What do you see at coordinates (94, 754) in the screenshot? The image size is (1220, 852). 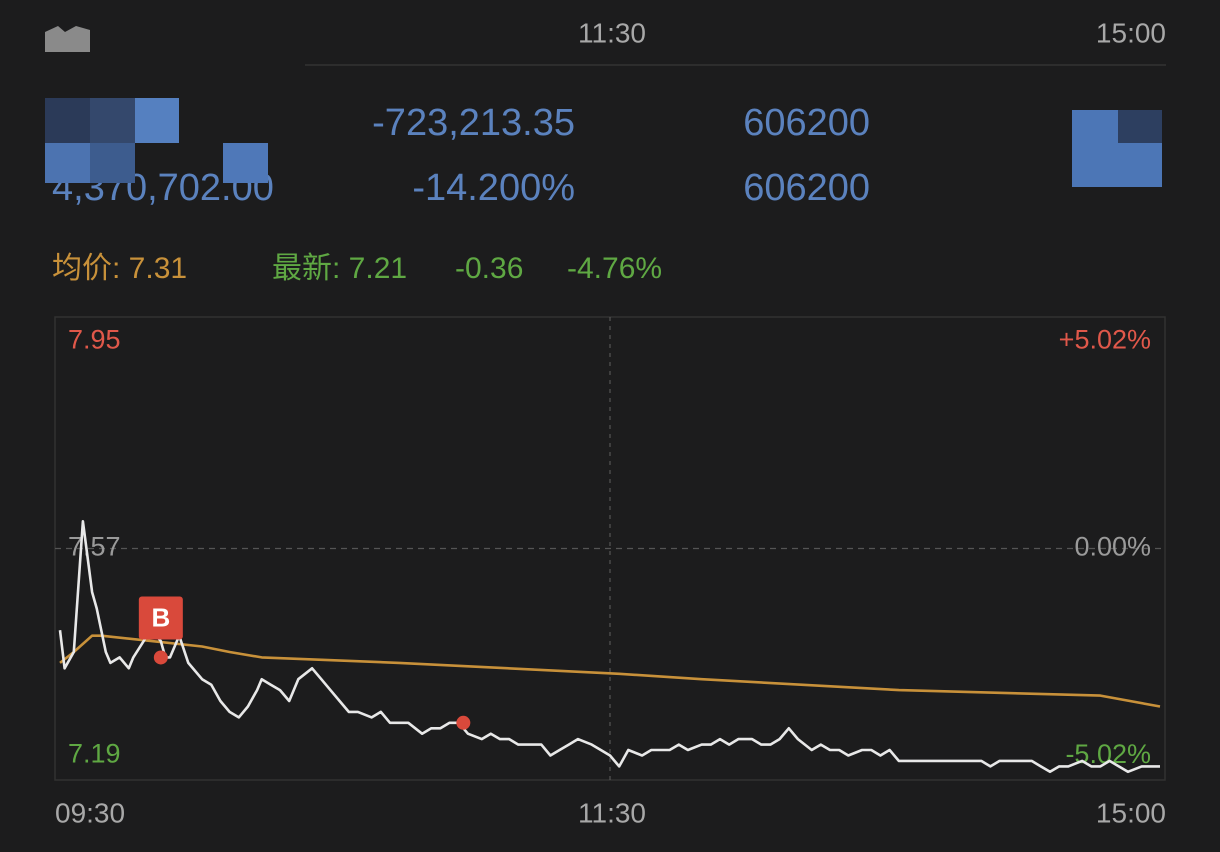 I see `y-tick-label: 7.19` at bounding box center [94, 754].